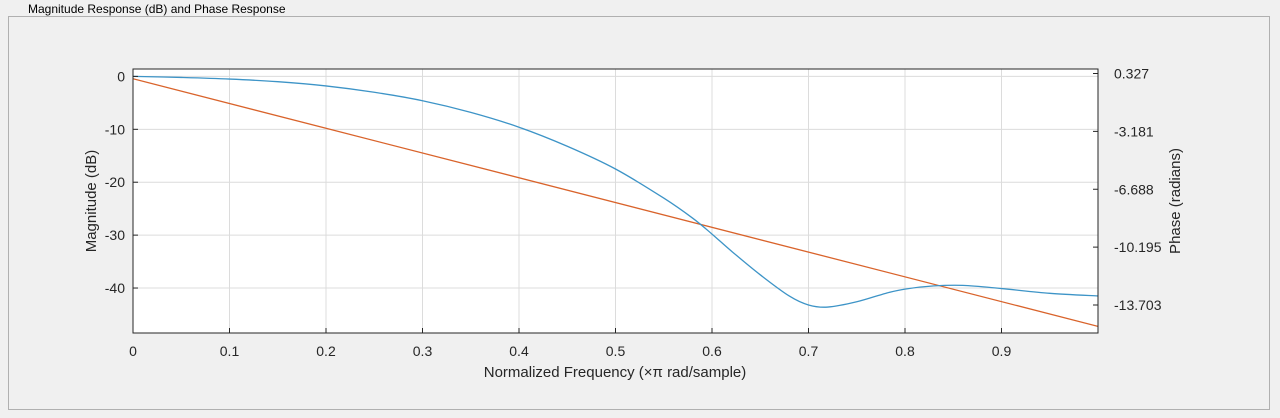 Image resolution: width=1280 pixels, height=418 pixels. I want to click on x-axis-label: Normalized Frequency (×π rad/sample), so click(615, 372).